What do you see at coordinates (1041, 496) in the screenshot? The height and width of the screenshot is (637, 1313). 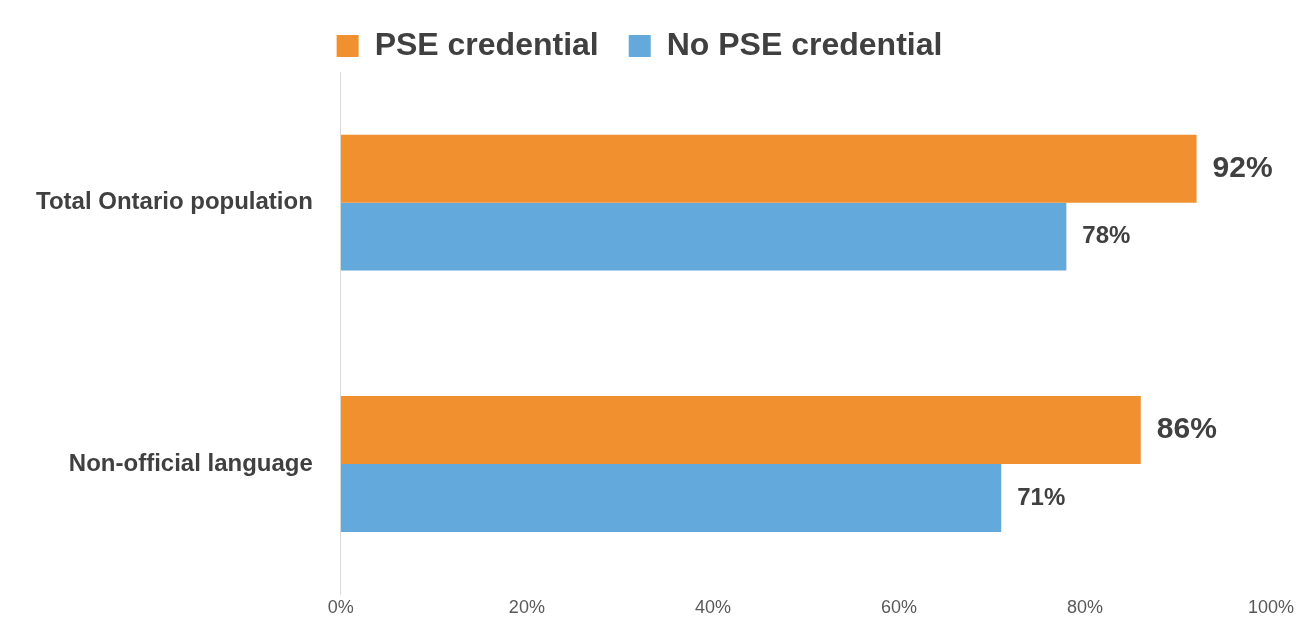 I see `data-label: 71%` at bounding box center [1041, 496].